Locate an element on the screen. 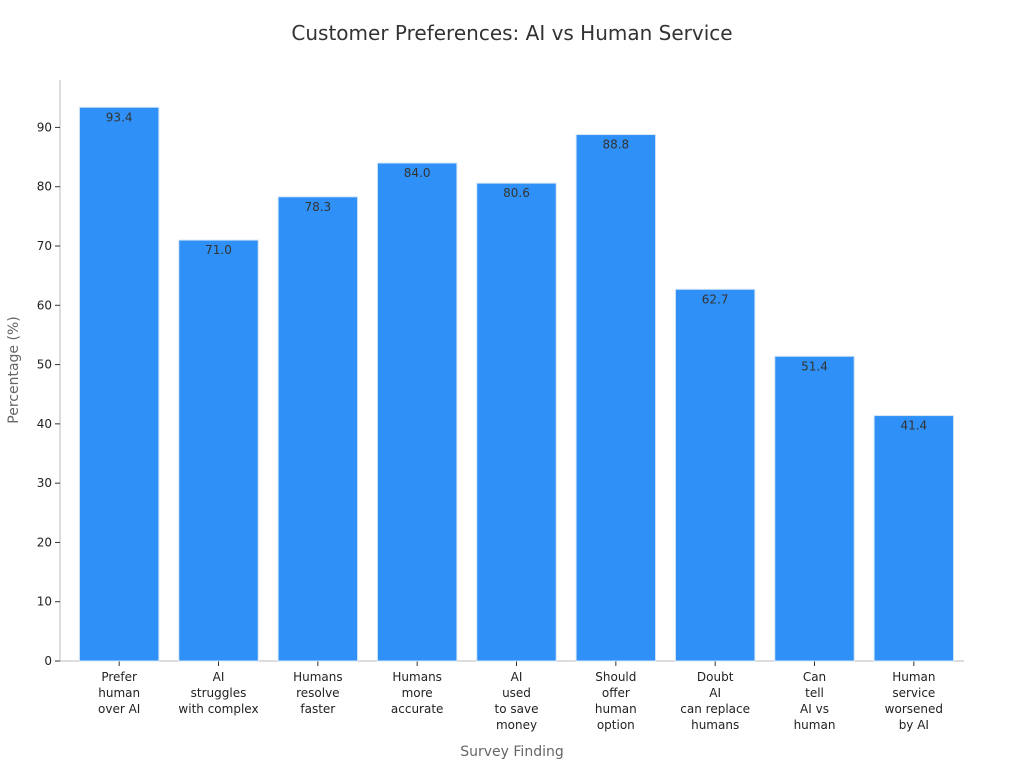 The image size is (1024, 768). y-tick-label: 10 is located at coordinates (44, 602).